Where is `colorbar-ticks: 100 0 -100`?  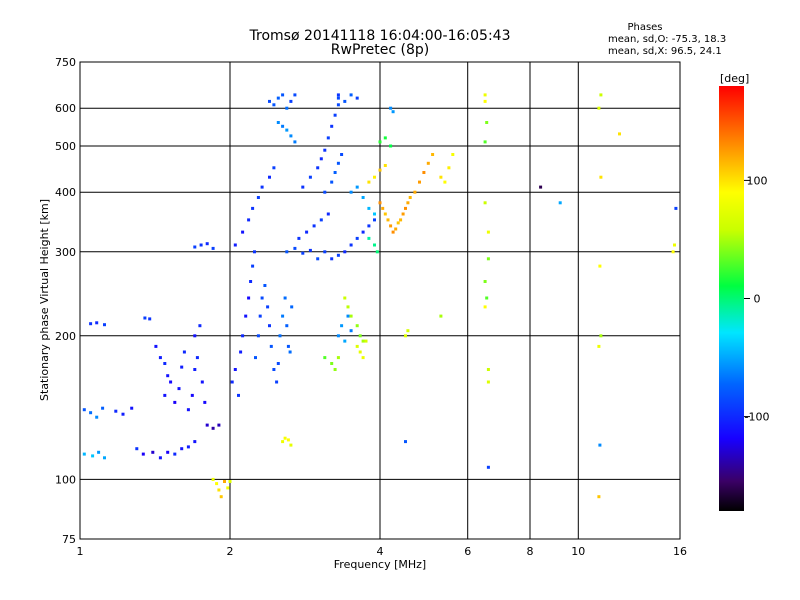
colorbar-ticks: 100 0 -100 is located at coordinates (756, 299).